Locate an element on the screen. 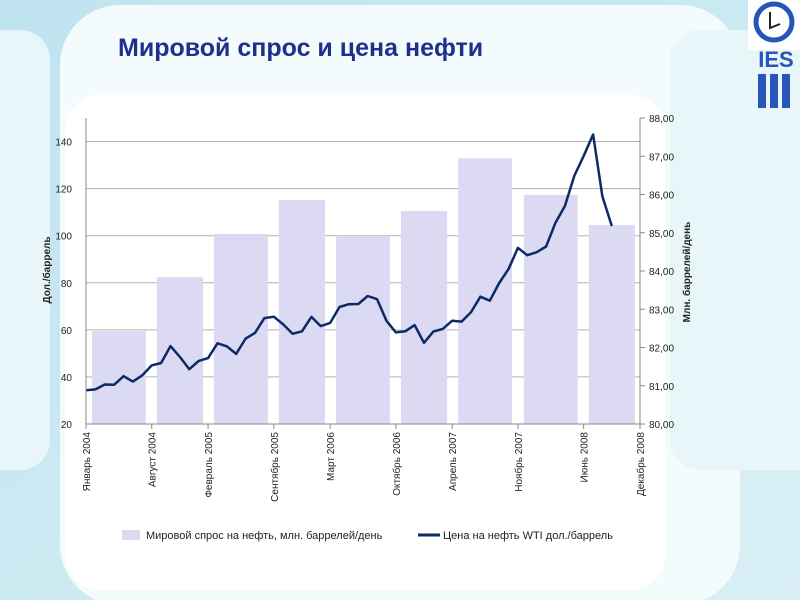 The width and height of the screenshot is (800, 605). logo-ring is located at coordinates (774, 22).